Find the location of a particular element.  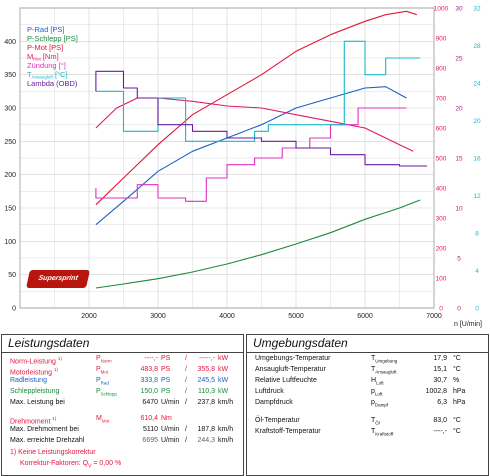

row-value-1: ----,- is located at coordinates (151, 358).